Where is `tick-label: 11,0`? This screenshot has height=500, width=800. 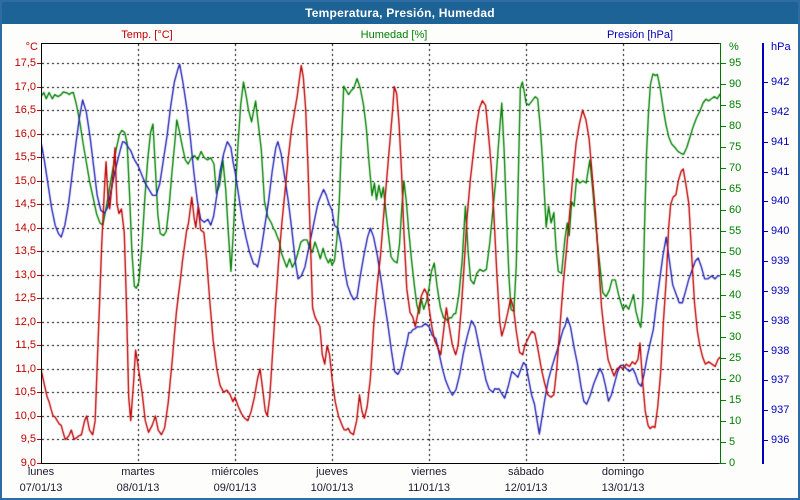
tick-label: 11,0 is located at coordinates (25, 369).